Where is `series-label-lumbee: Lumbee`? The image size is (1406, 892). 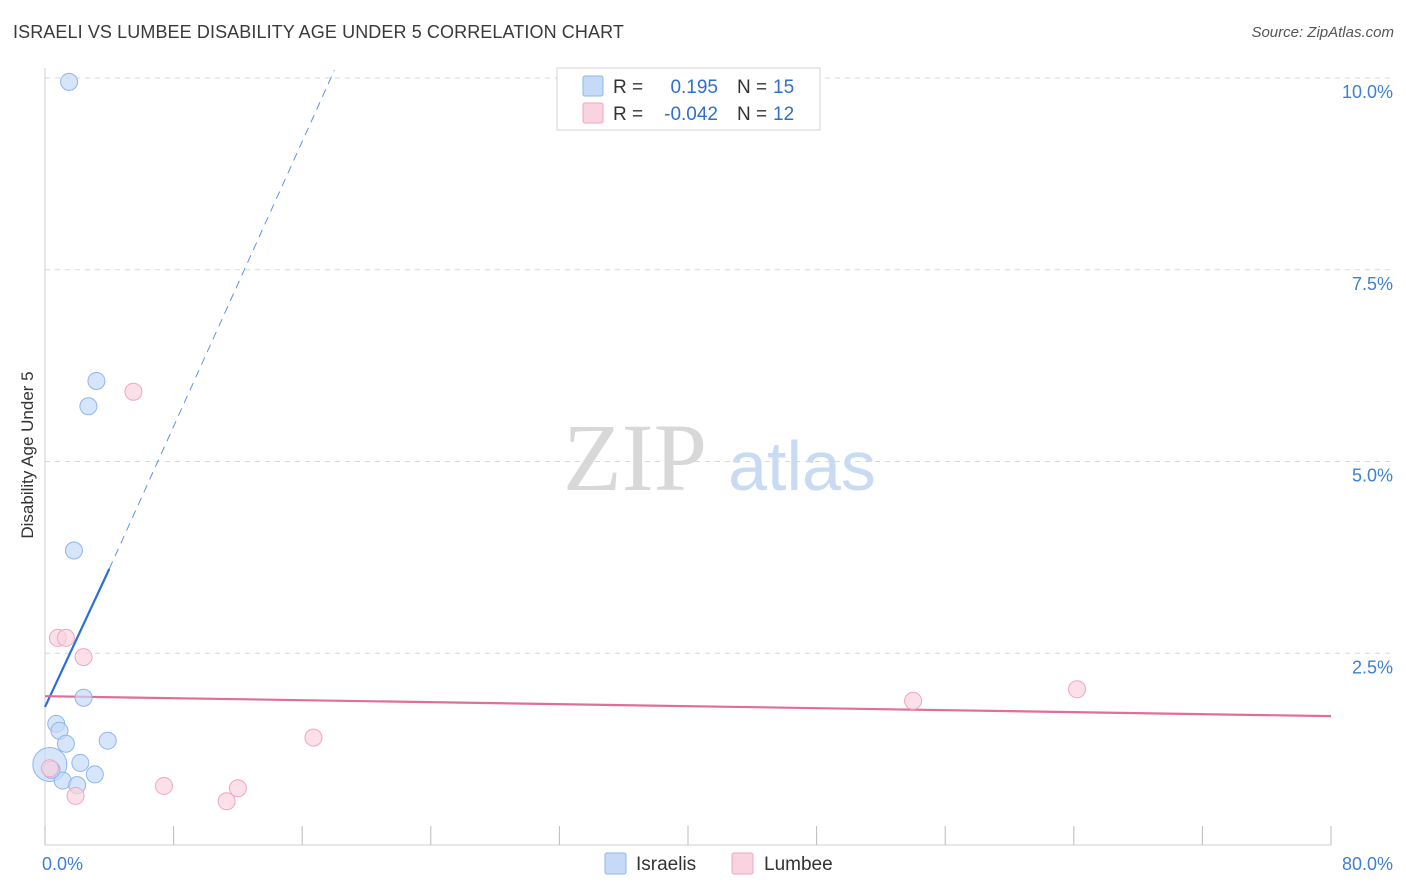
series-label-lumbee: Lumbee is located at coordinates (798, 864).